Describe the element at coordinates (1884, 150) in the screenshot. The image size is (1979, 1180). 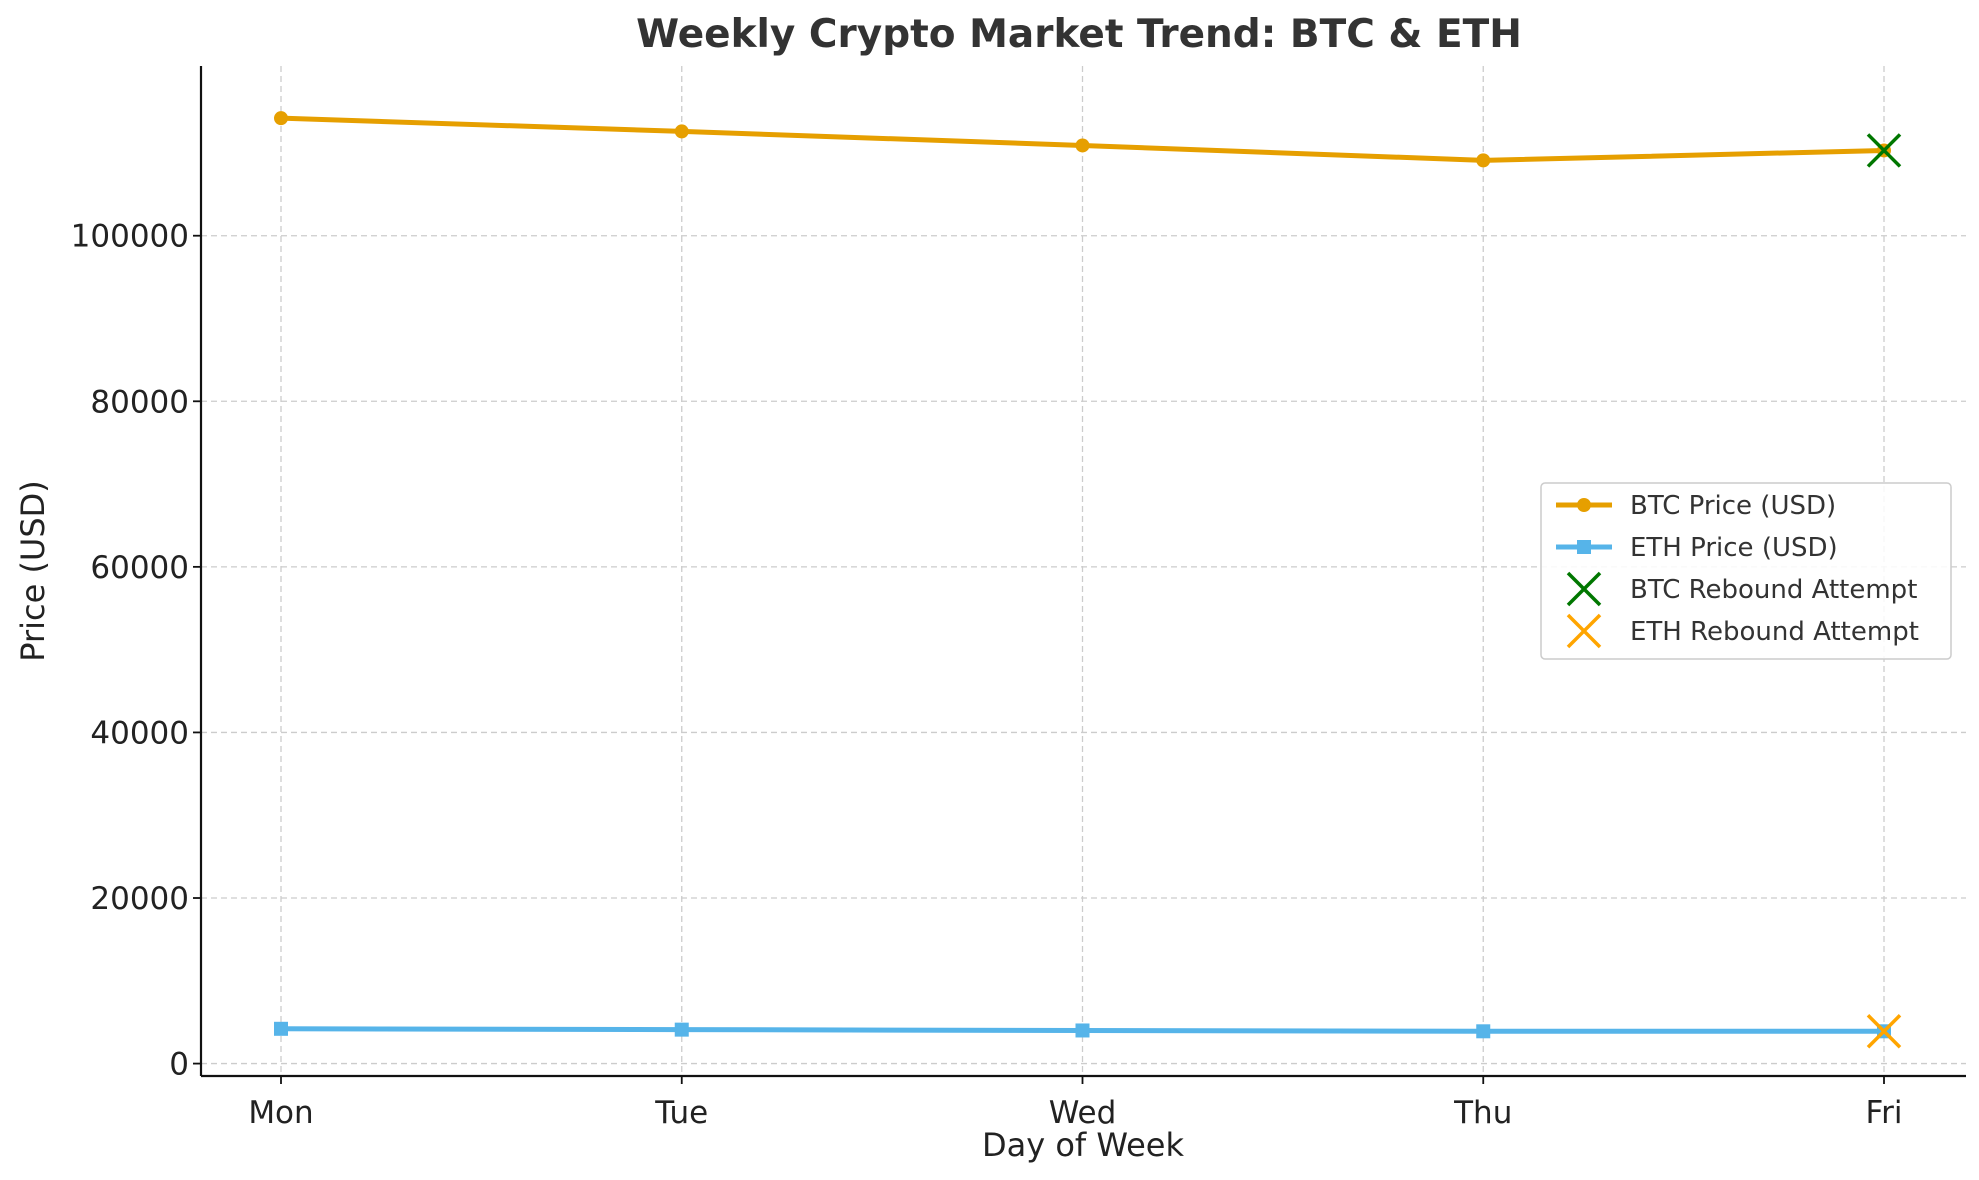
I see `annotation-marker-btc` at that location.